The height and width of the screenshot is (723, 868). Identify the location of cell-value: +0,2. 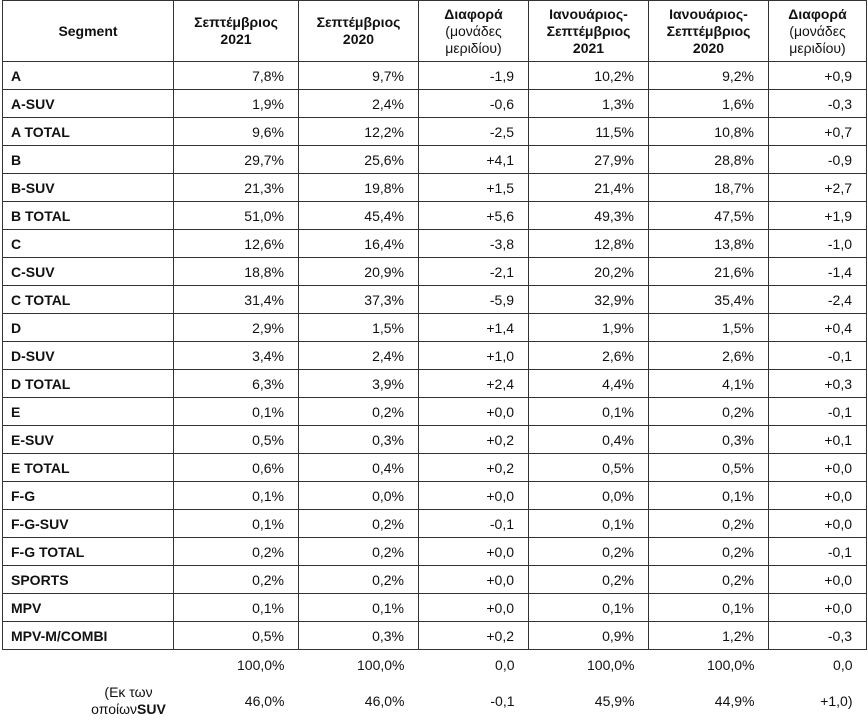
(473, 635).